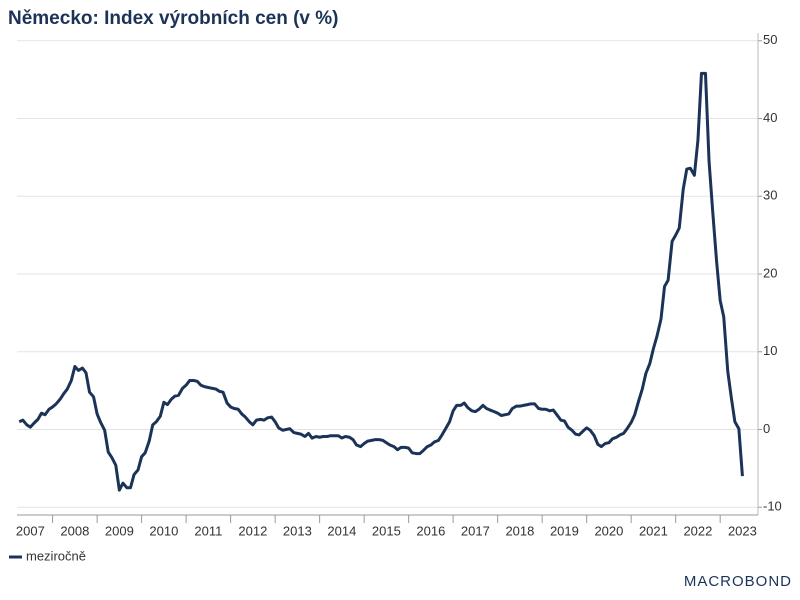  Describe the element at coordinates (341, 530) in the screenshot. I see `x-tick-label: 2014` at that location.